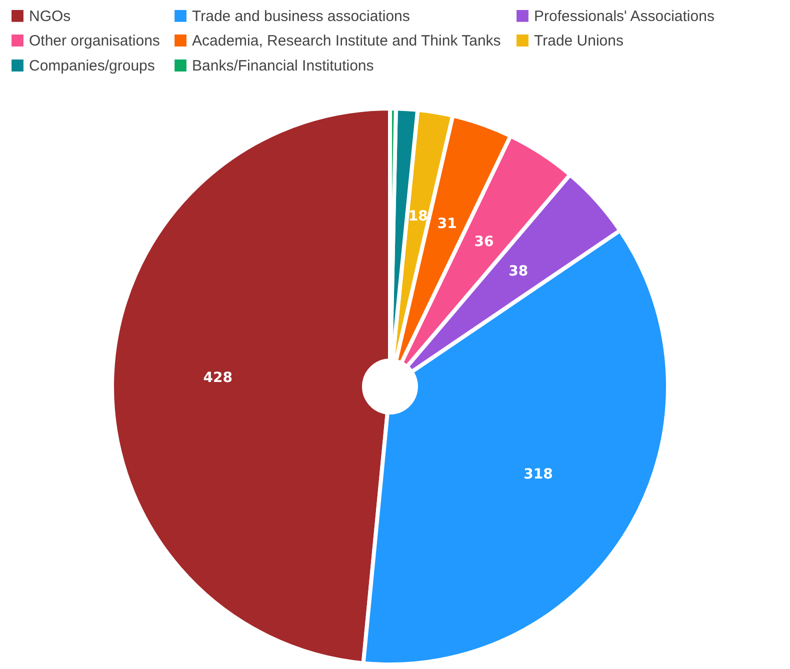 This screenshot has height=669, width=790. Describe the element at coordinates (94, 41) in the screenshot. I see `legend-label: Other organisations` at that location.